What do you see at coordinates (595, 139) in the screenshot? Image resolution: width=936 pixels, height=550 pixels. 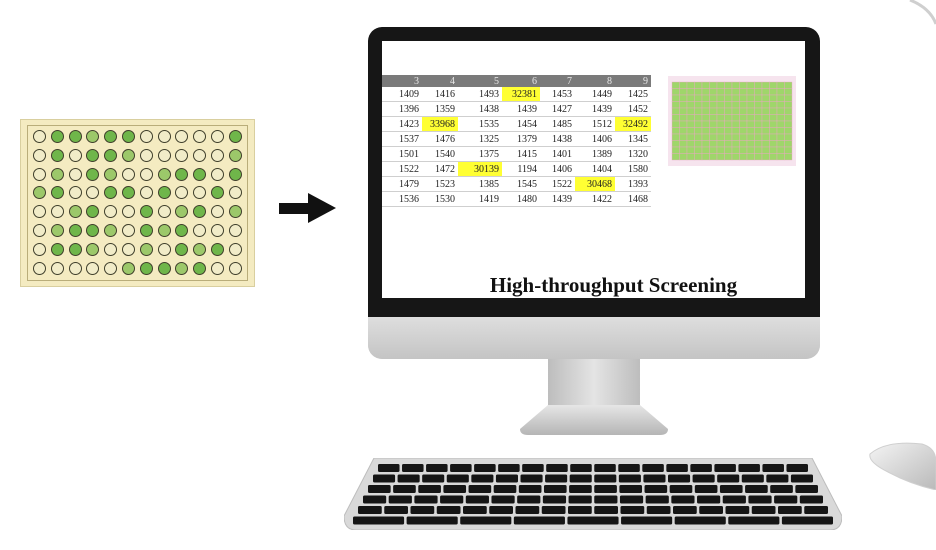 I see `table-cell: 1406` at bounding box center [595, 139].